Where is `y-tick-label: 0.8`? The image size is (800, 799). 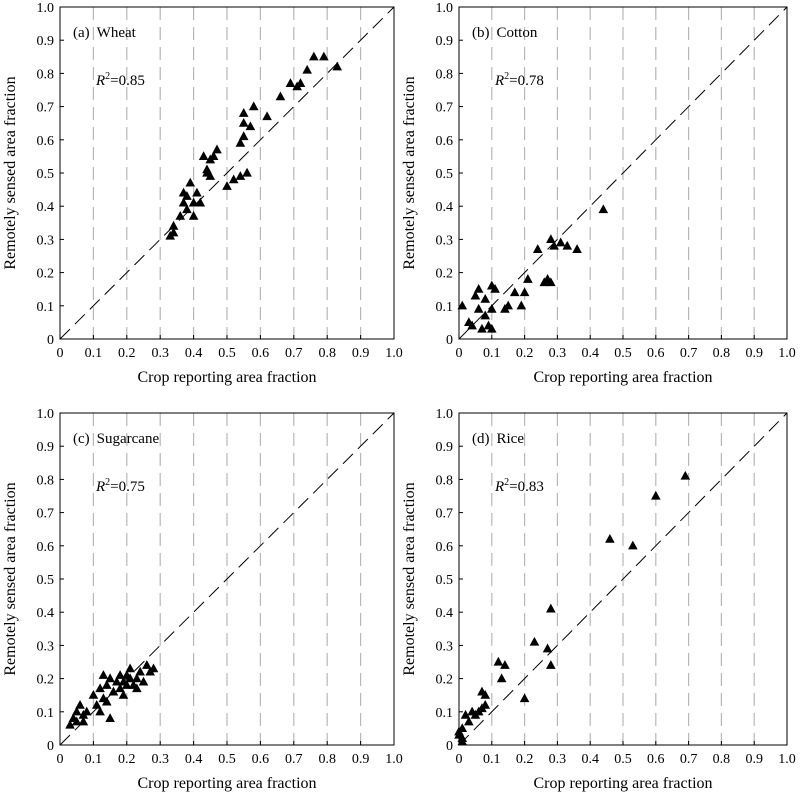
y-tick-label: 0.8 is located at coordinates (46, 74).